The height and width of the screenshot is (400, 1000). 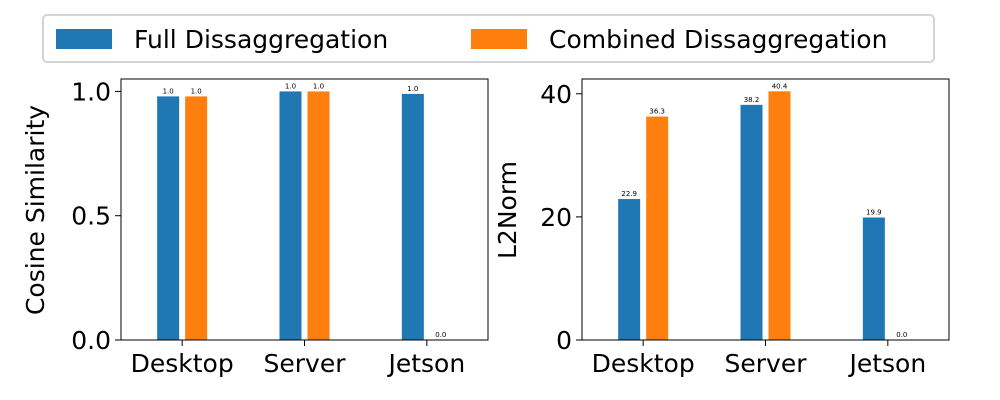 What do you see at coordinates (556, 94) in the screenshot?
I see `chart2-ytick-label-2: 40` at bounding box center [556, 94].